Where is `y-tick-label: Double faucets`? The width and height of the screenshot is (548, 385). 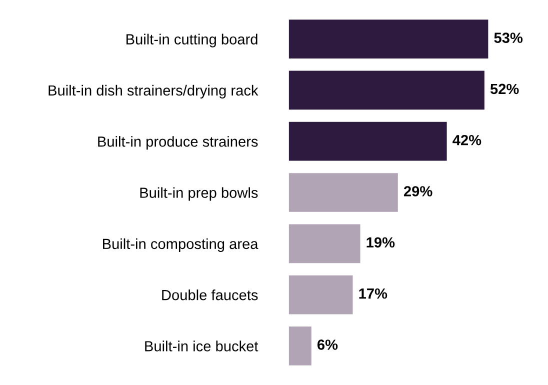 y-tick-label: Double faucets is located at coordinates (210, 295).